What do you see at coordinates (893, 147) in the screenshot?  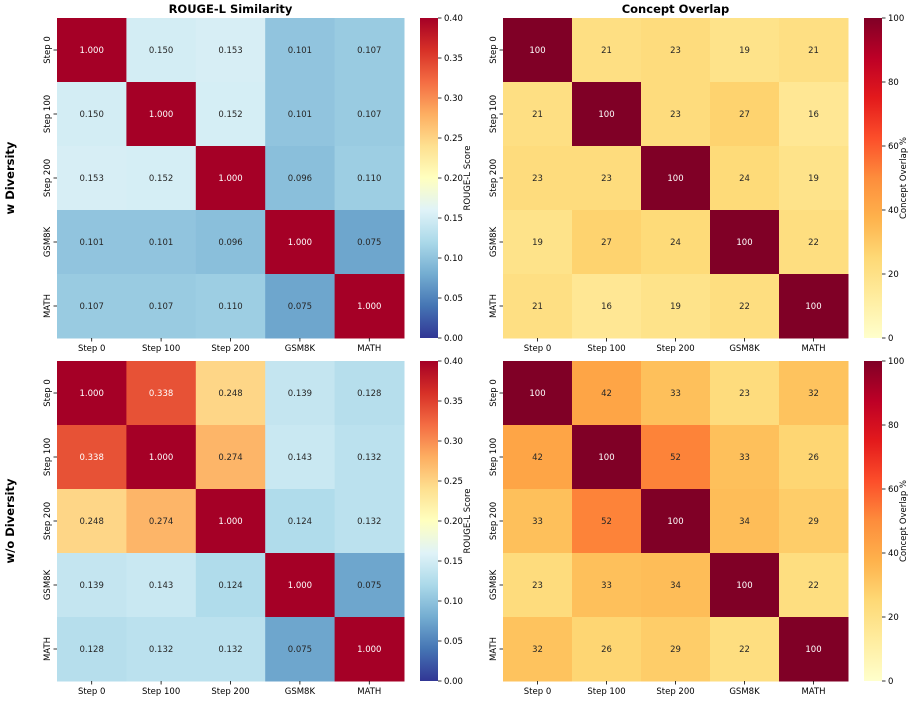 I see `colorbar-tick-label: 60` at bounding box center [893, 147].